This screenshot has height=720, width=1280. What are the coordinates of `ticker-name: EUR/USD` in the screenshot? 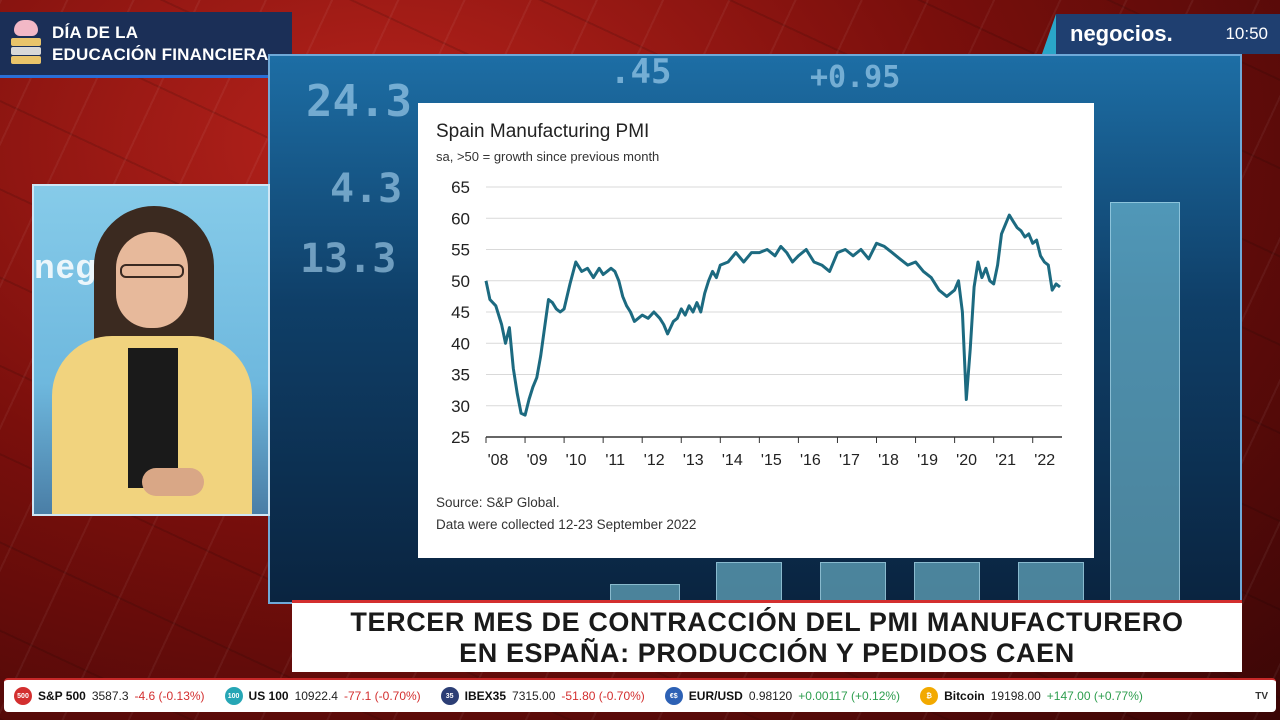 It's located at (715, 696).